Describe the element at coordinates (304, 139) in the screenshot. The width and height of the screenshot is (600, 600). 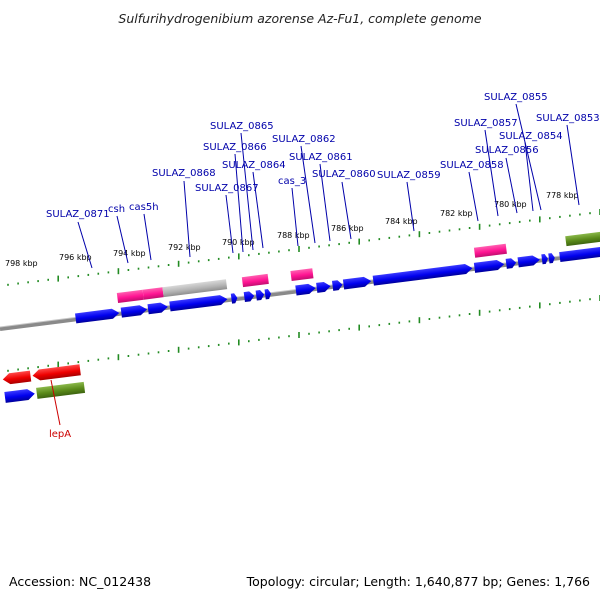
I see `gene-label-sulaz-0862: SULAZ_0862` at that location.